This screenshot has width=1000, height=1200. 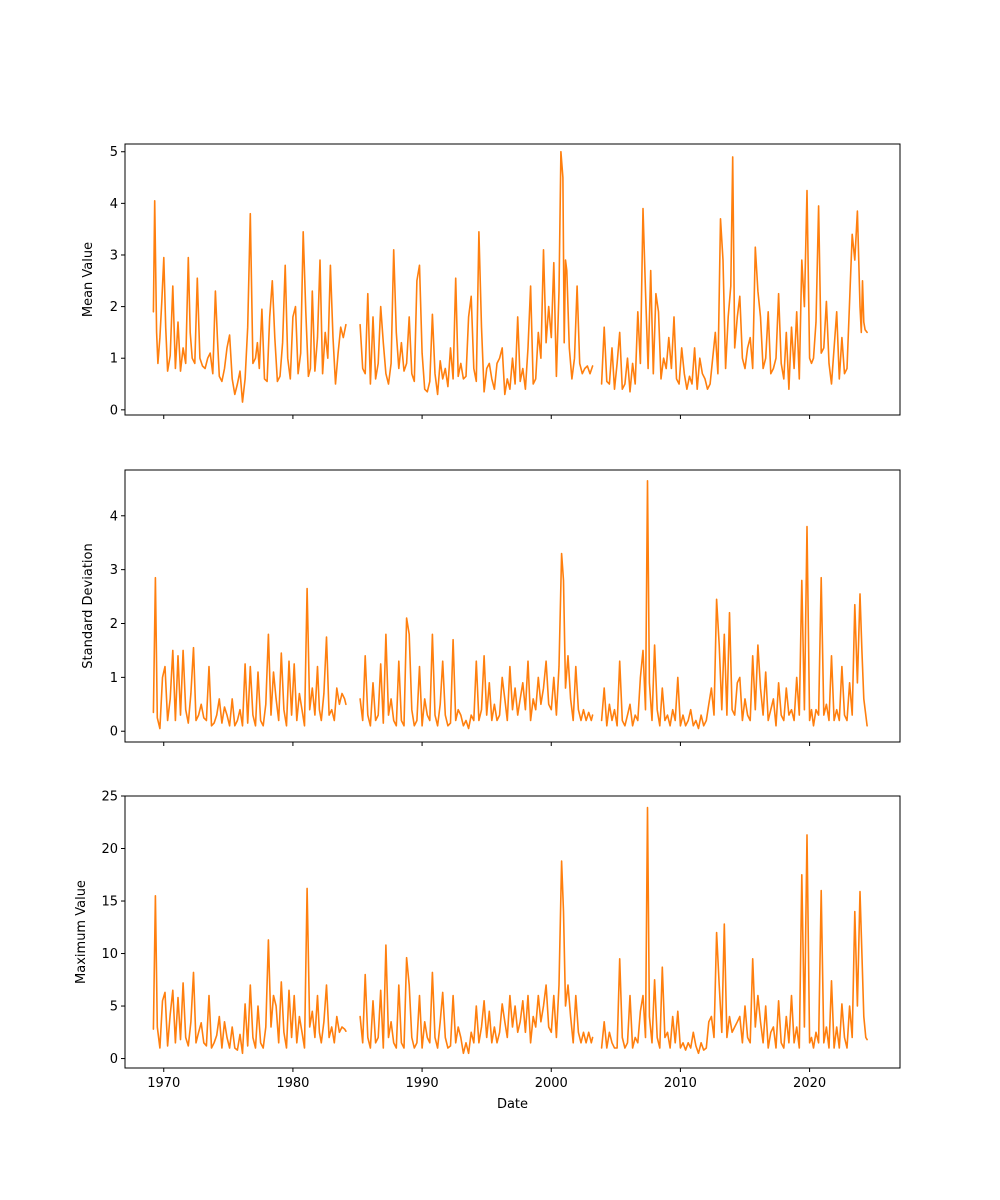 What do you see at coordinates (109, 954) in the screenshot?
I see `y-tick-label: 10` at bounding box center [109, 954].